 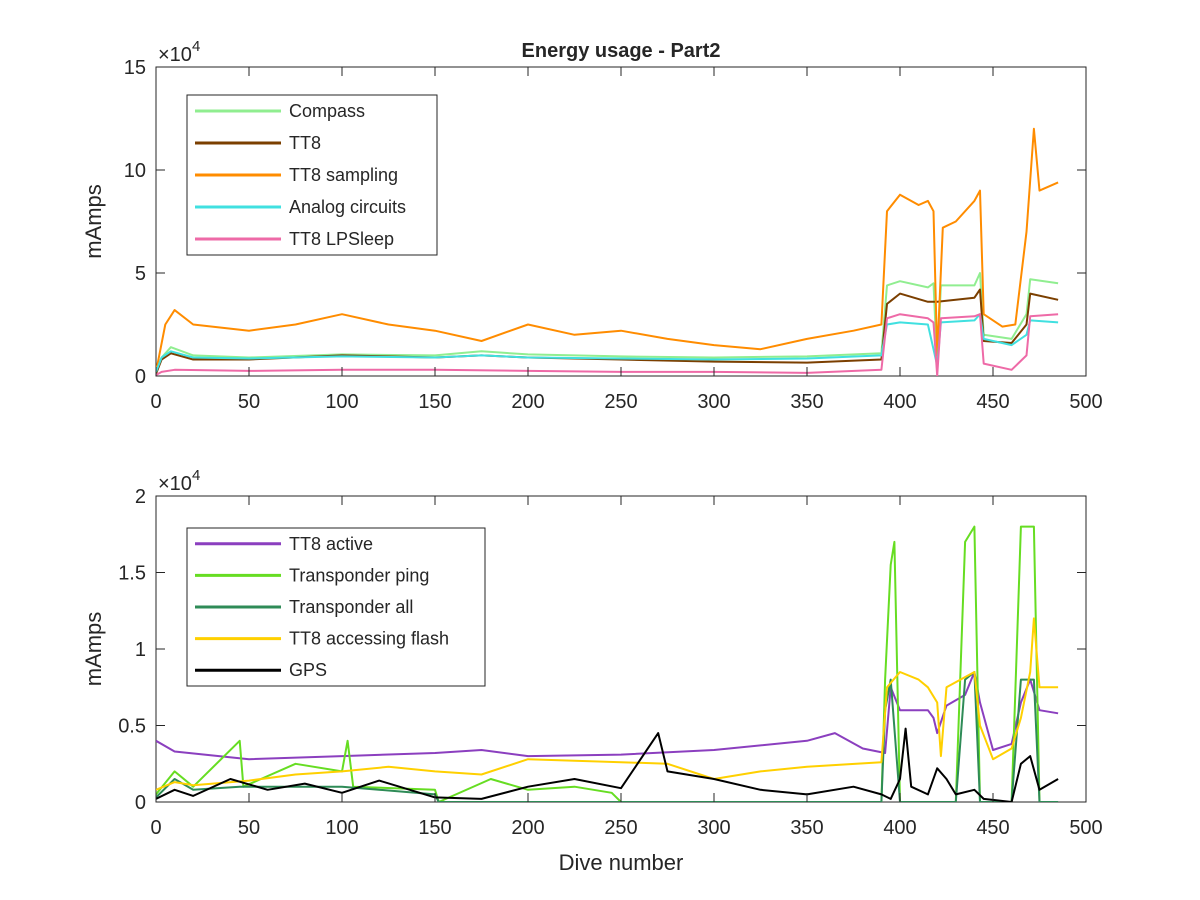 I want to click on legend-entry: TT8 active, so click(x=284, y=544).